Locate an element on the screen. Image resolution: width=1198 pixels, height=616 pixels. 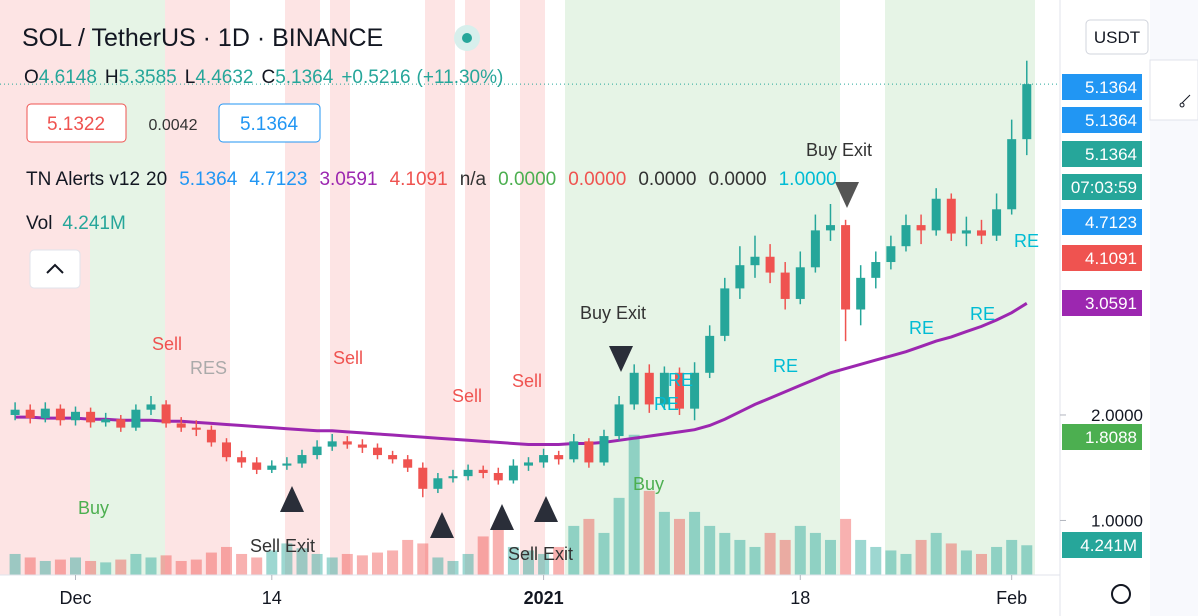
chevron-icon is located at coordinates (55, 268).